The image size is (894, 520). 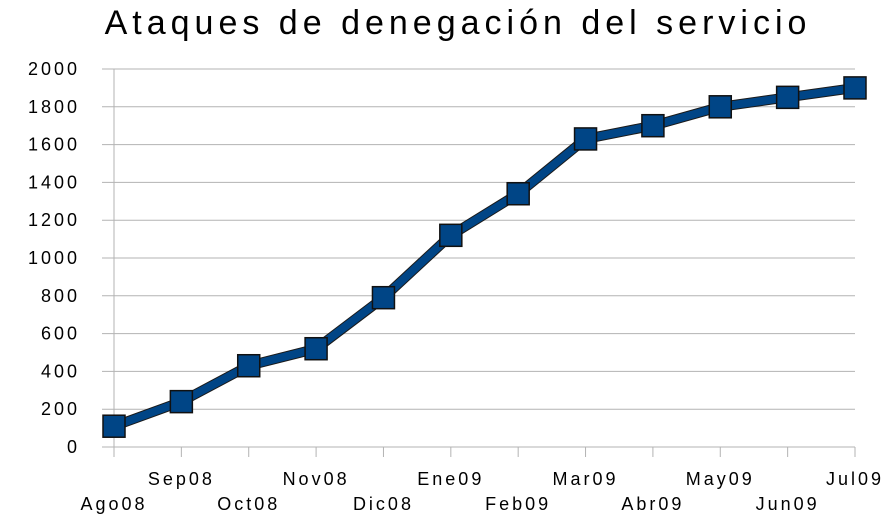 I want to click on y-tick-label: 1400, so click(x=54, y=182).